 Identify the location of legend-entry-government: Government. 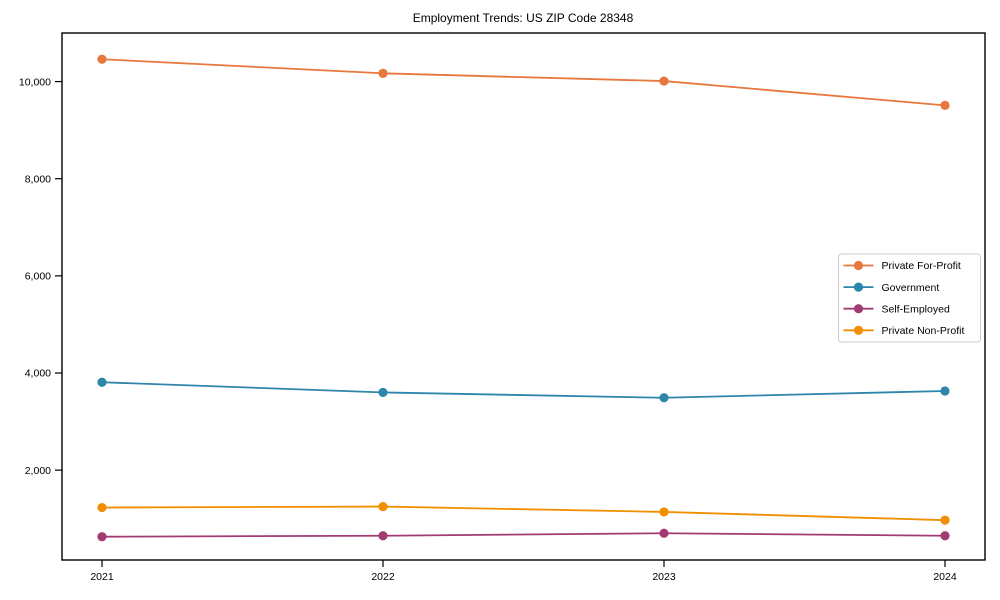
(891, 288).